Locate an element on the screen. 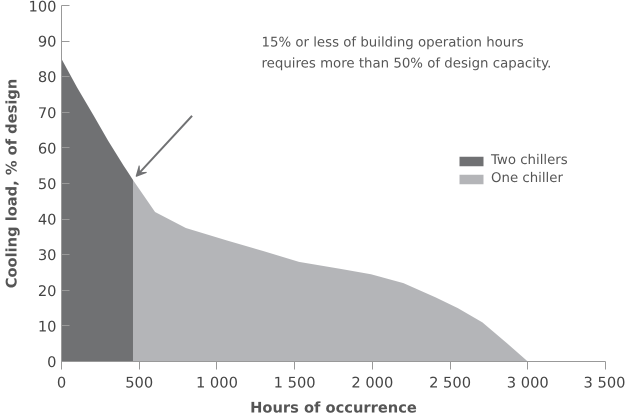 Image resolution: width=625 pixels, height=419 pixels. x-tick-label: 3 000 is located at coordinates (527, 383).